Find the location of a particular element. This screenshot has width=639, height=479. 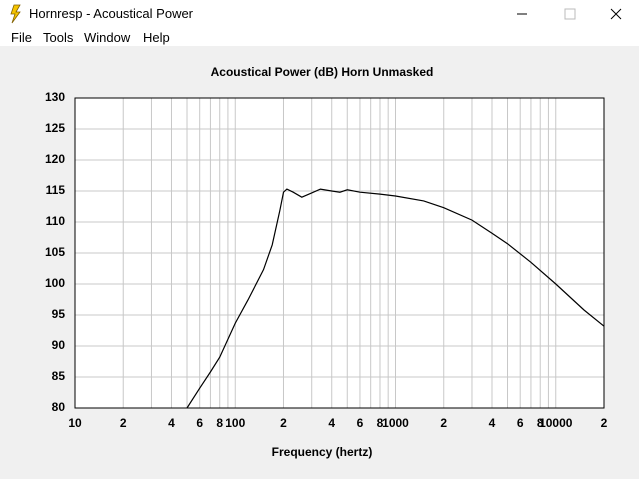

y-tick-label: 110 is located at coordinates (56, 221).